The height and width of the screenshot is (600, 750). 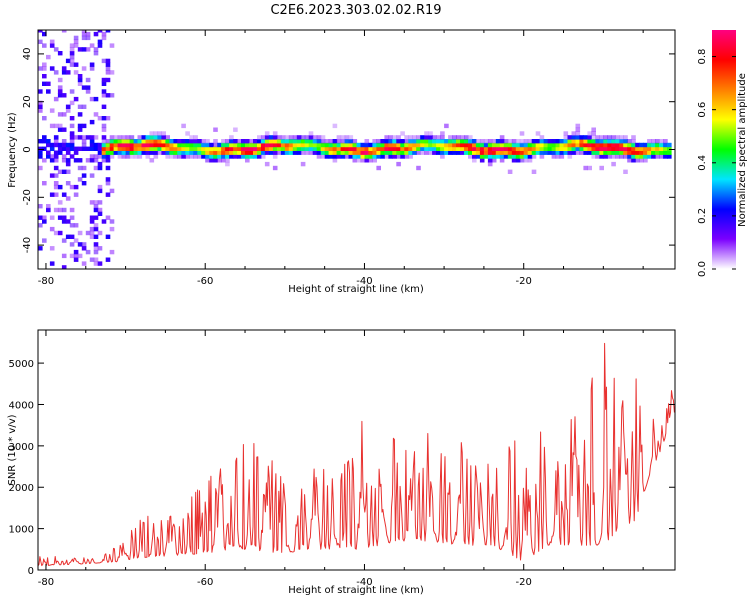 What do you see at coordinates (27, 54) in the screenshot?
I see `y-tick-label: 40` at bounding box center [27, 54].